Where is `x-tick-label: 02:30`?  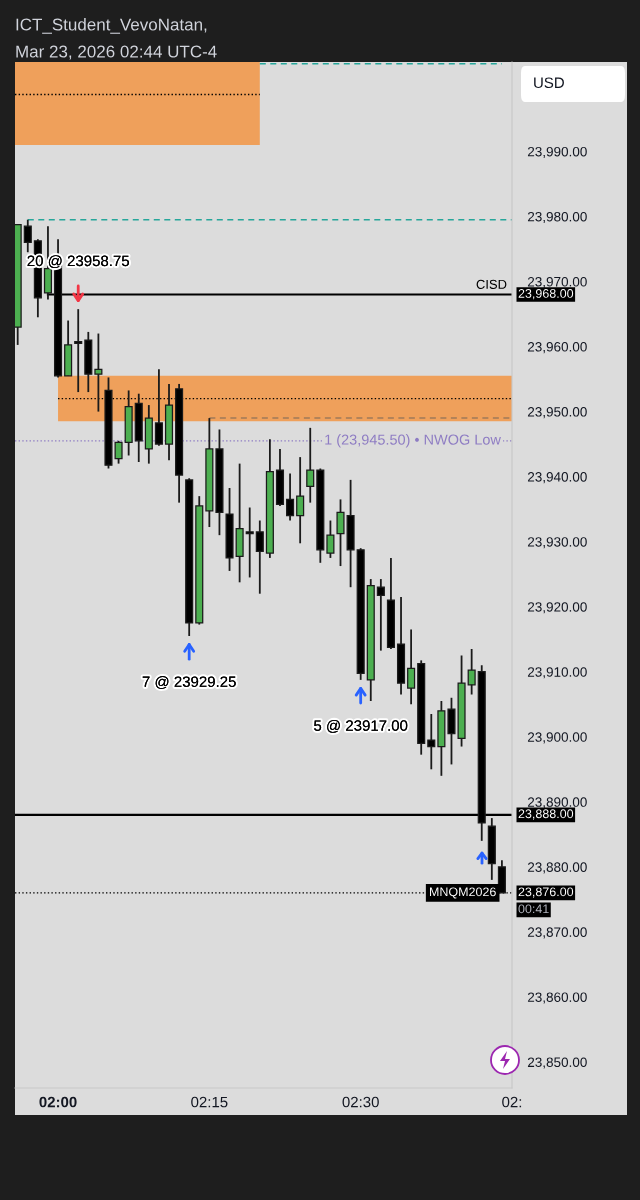 x-tick-label: 02:30 is located at coordinates (360, 1102).